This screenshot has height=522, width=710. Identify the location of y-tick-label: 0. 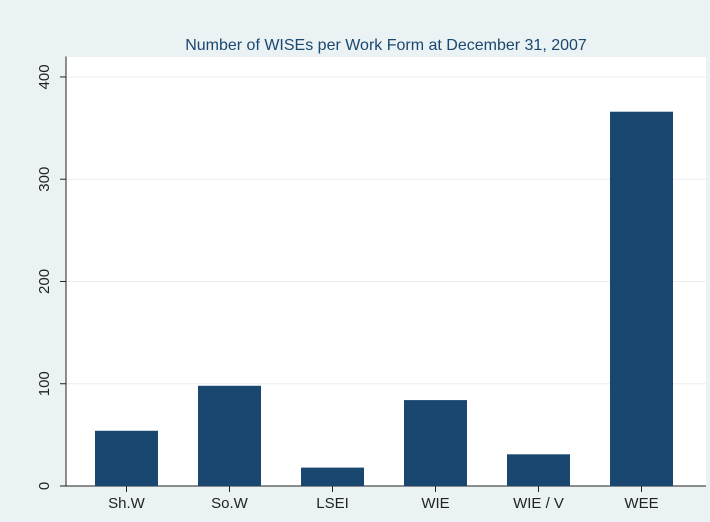
(44, 486).